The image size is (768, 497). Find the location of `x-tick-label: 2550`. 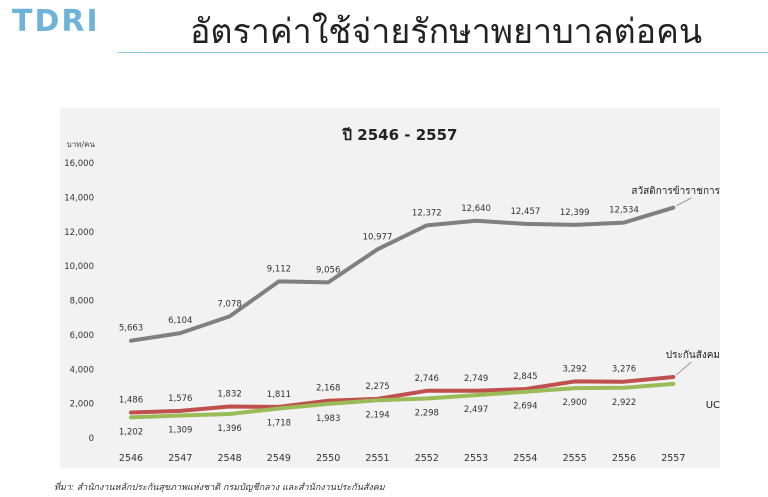

x-tick-label: 2550 is located at coordinates (328, 458).